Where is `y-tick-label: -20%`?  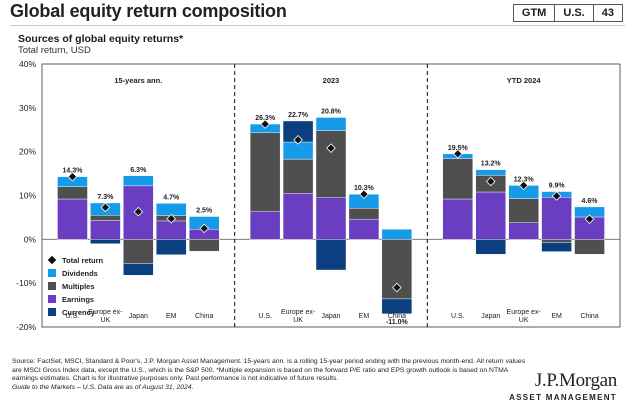 y-tick-label: -20% is located at coordinates (26, 327).